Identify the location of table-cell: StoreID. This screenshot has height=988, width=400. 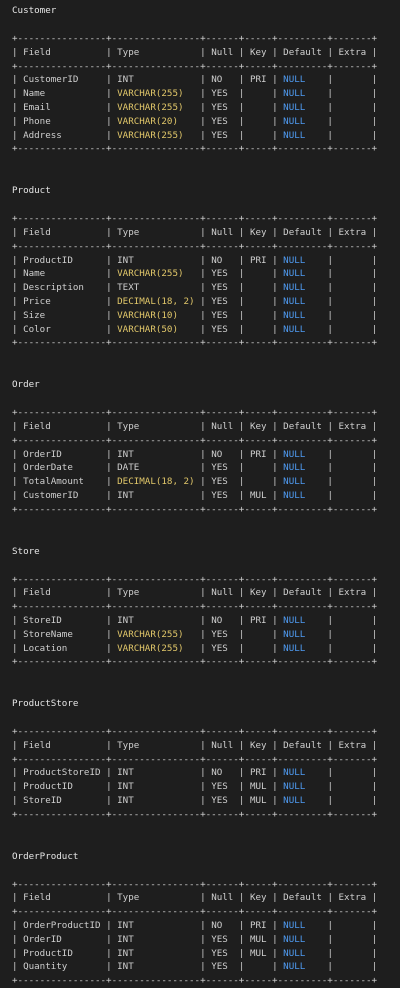
(42, 801).